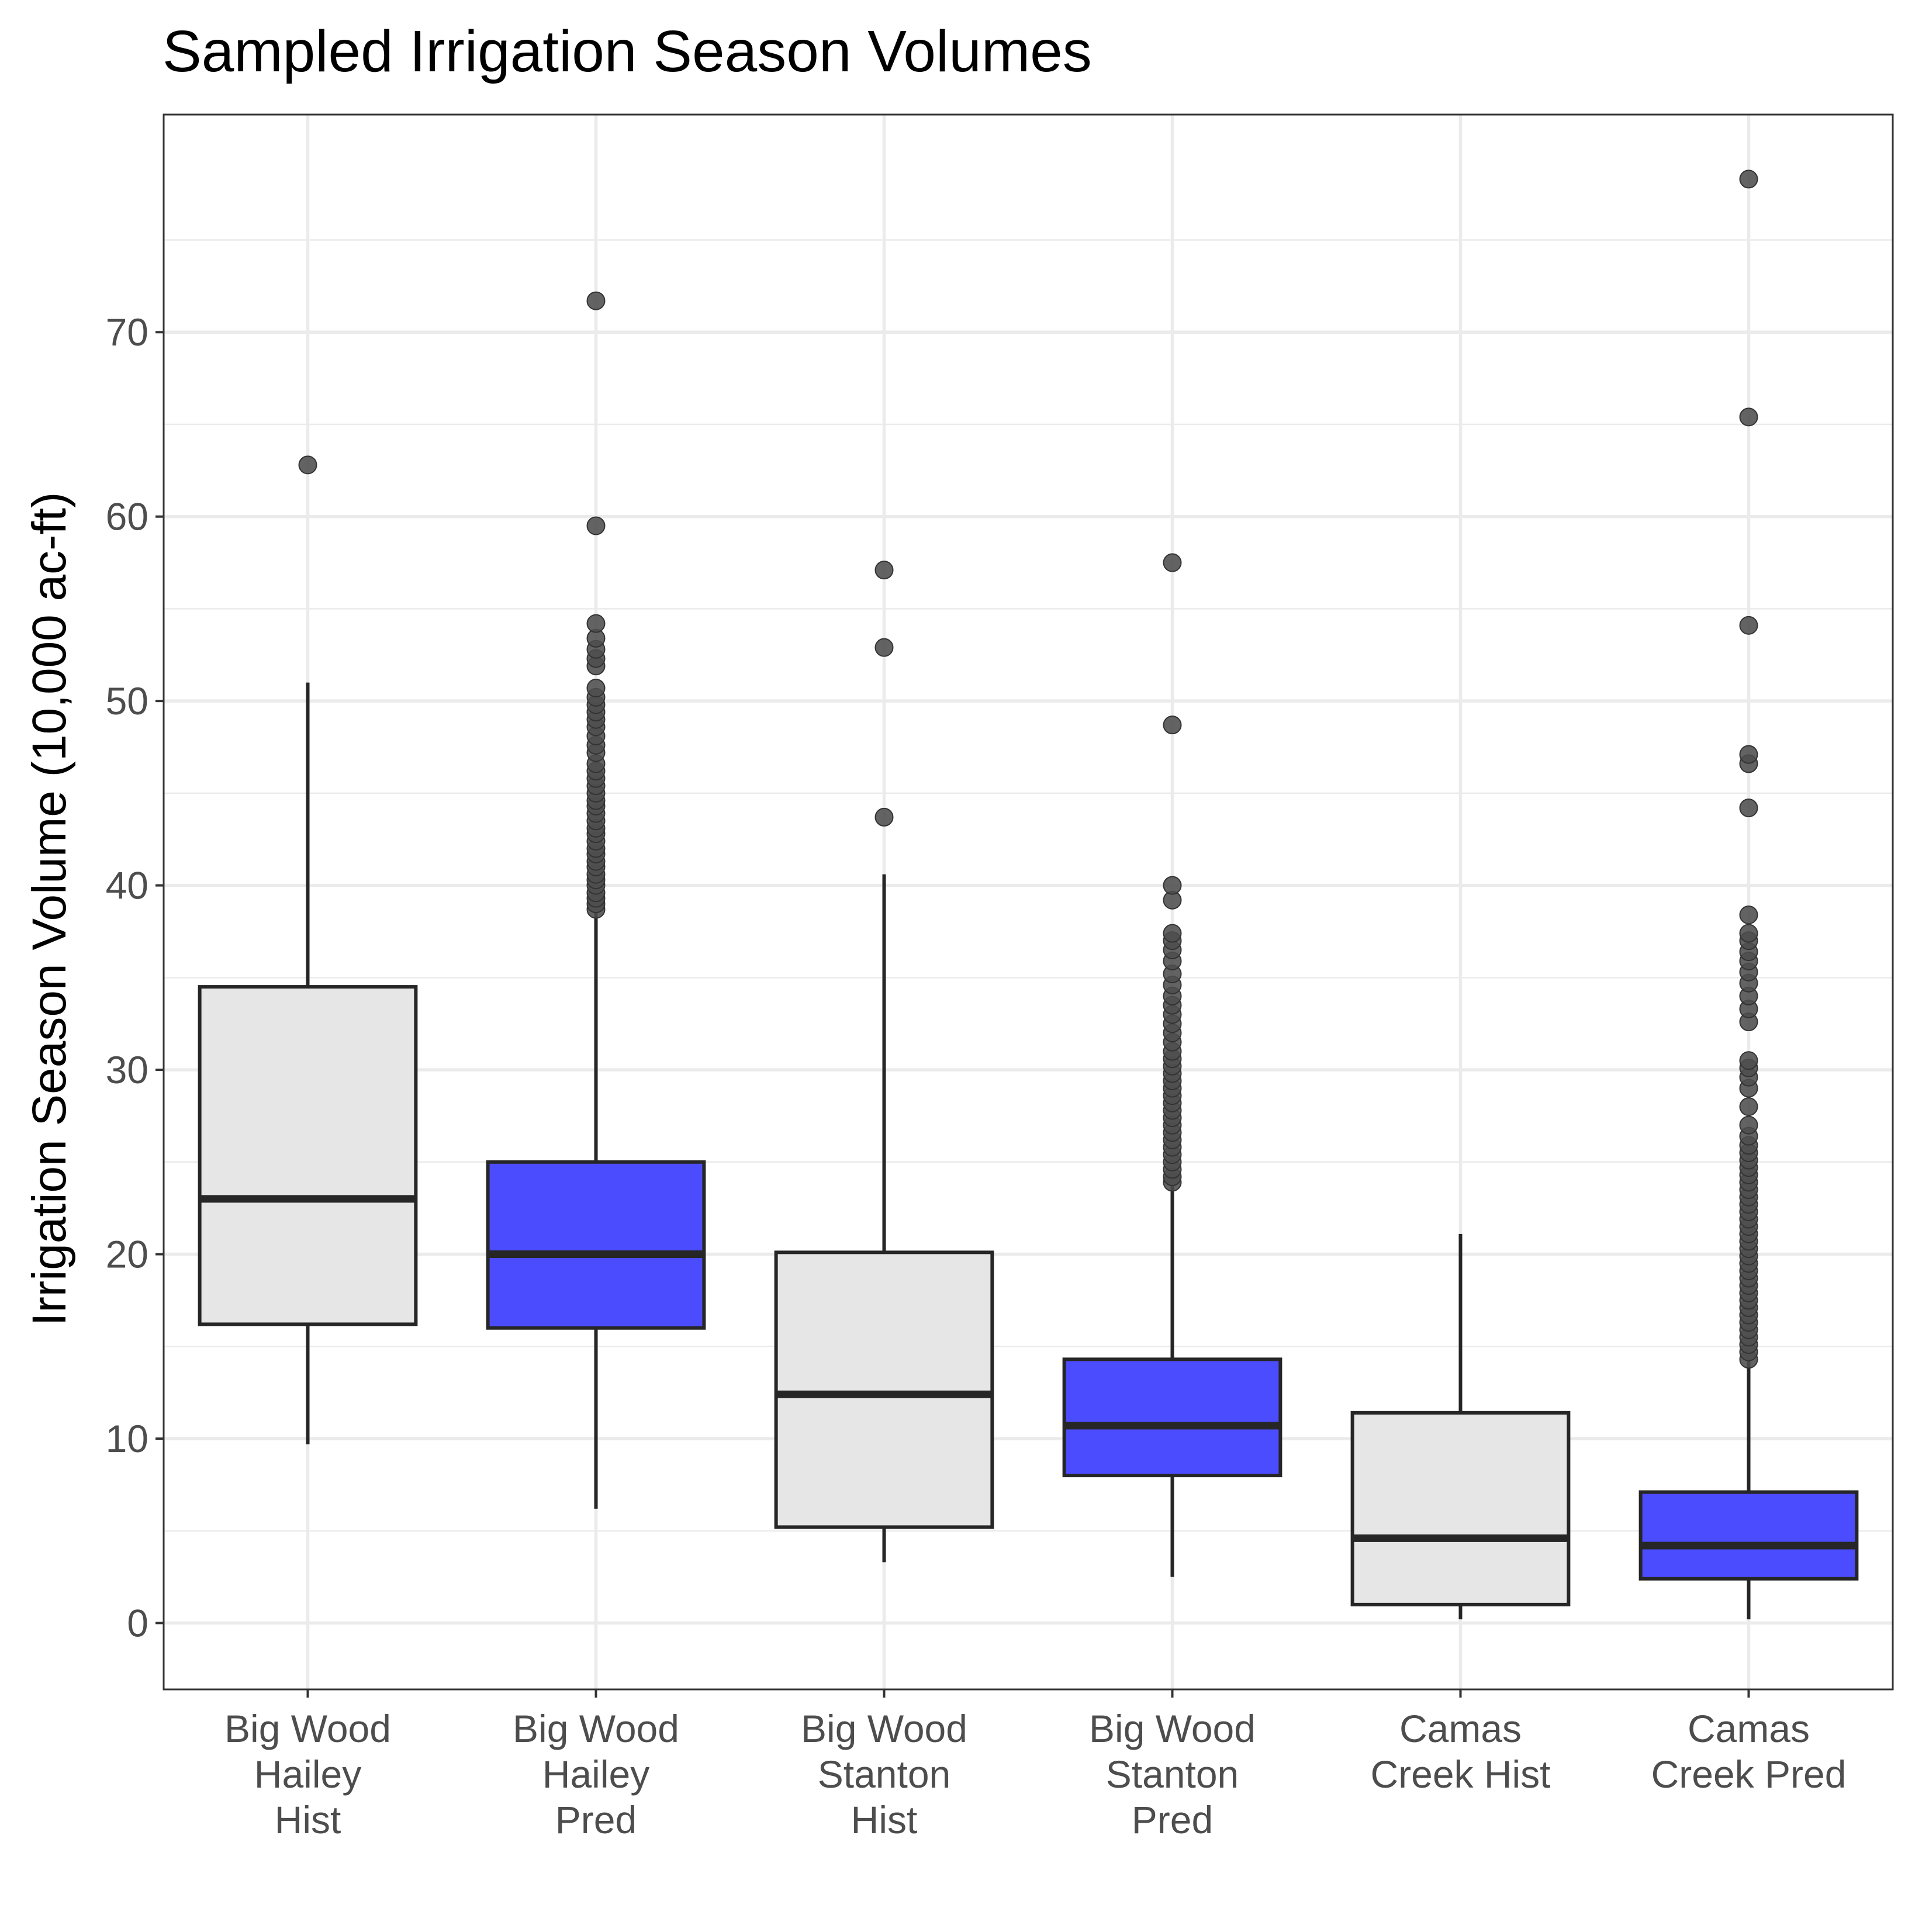 The height and width of the screenshot is (1932, 1929). I want to click on x-tick-label: Camas Creek Hist, so click(1460, 1752).